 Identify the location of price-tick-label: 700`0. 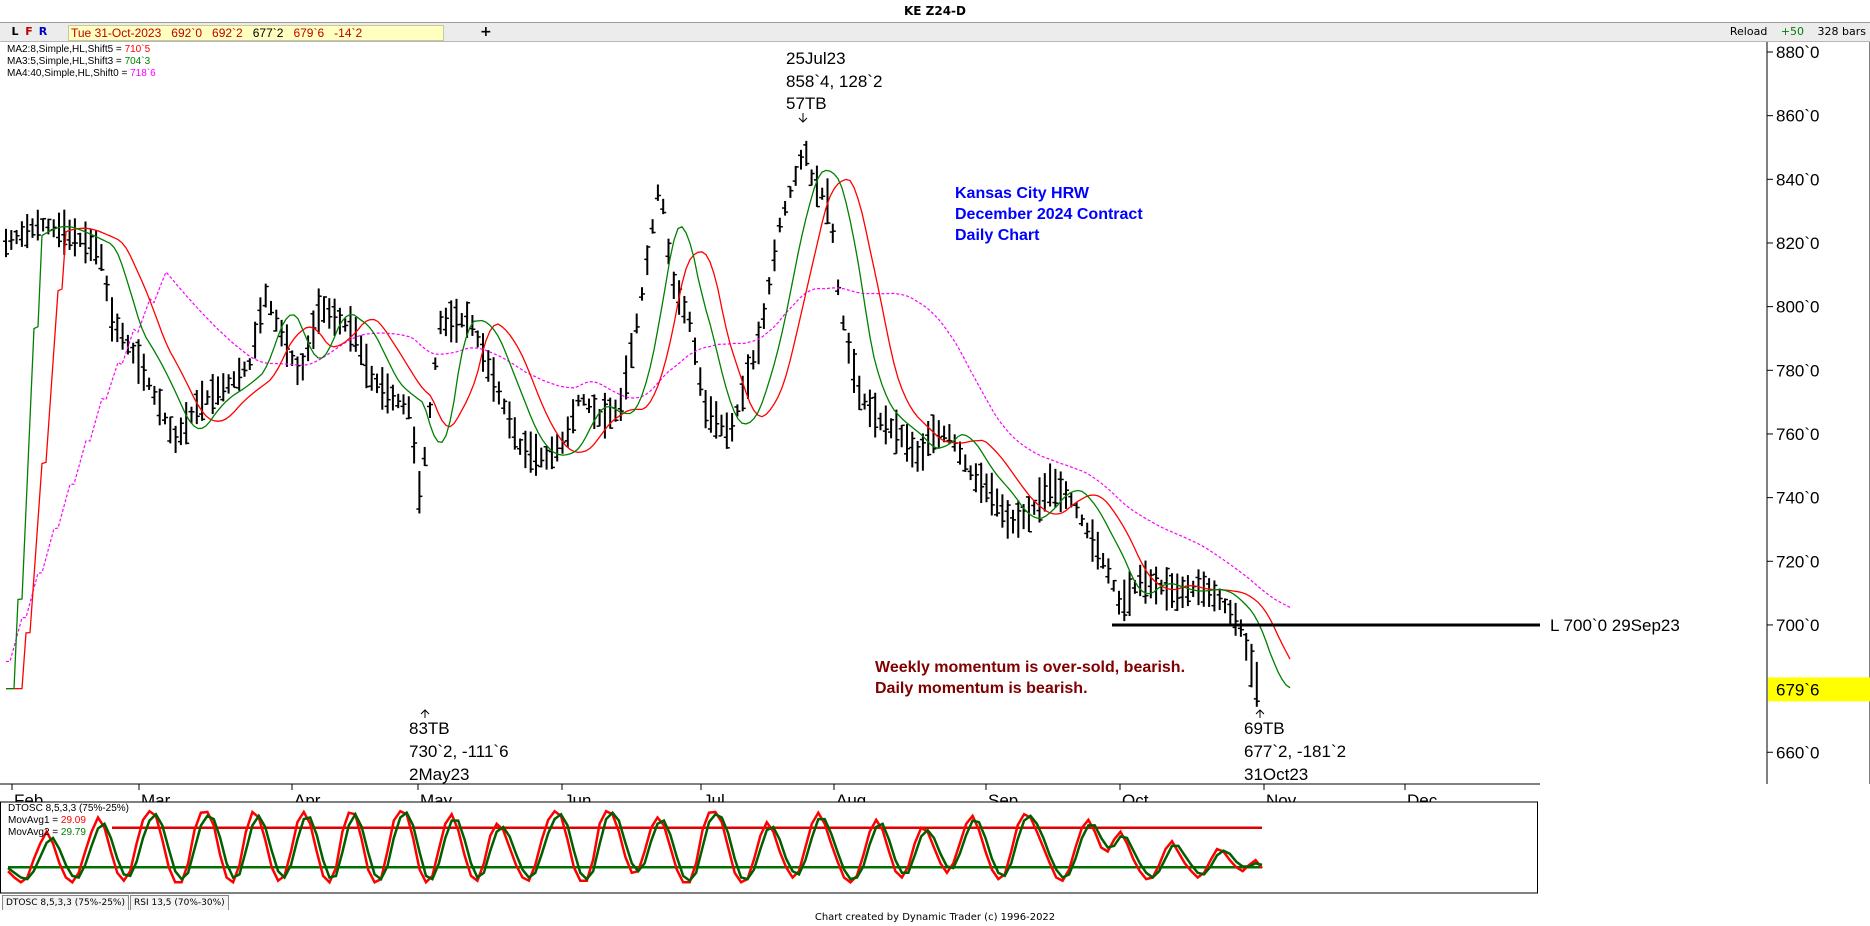
(1797, 625).